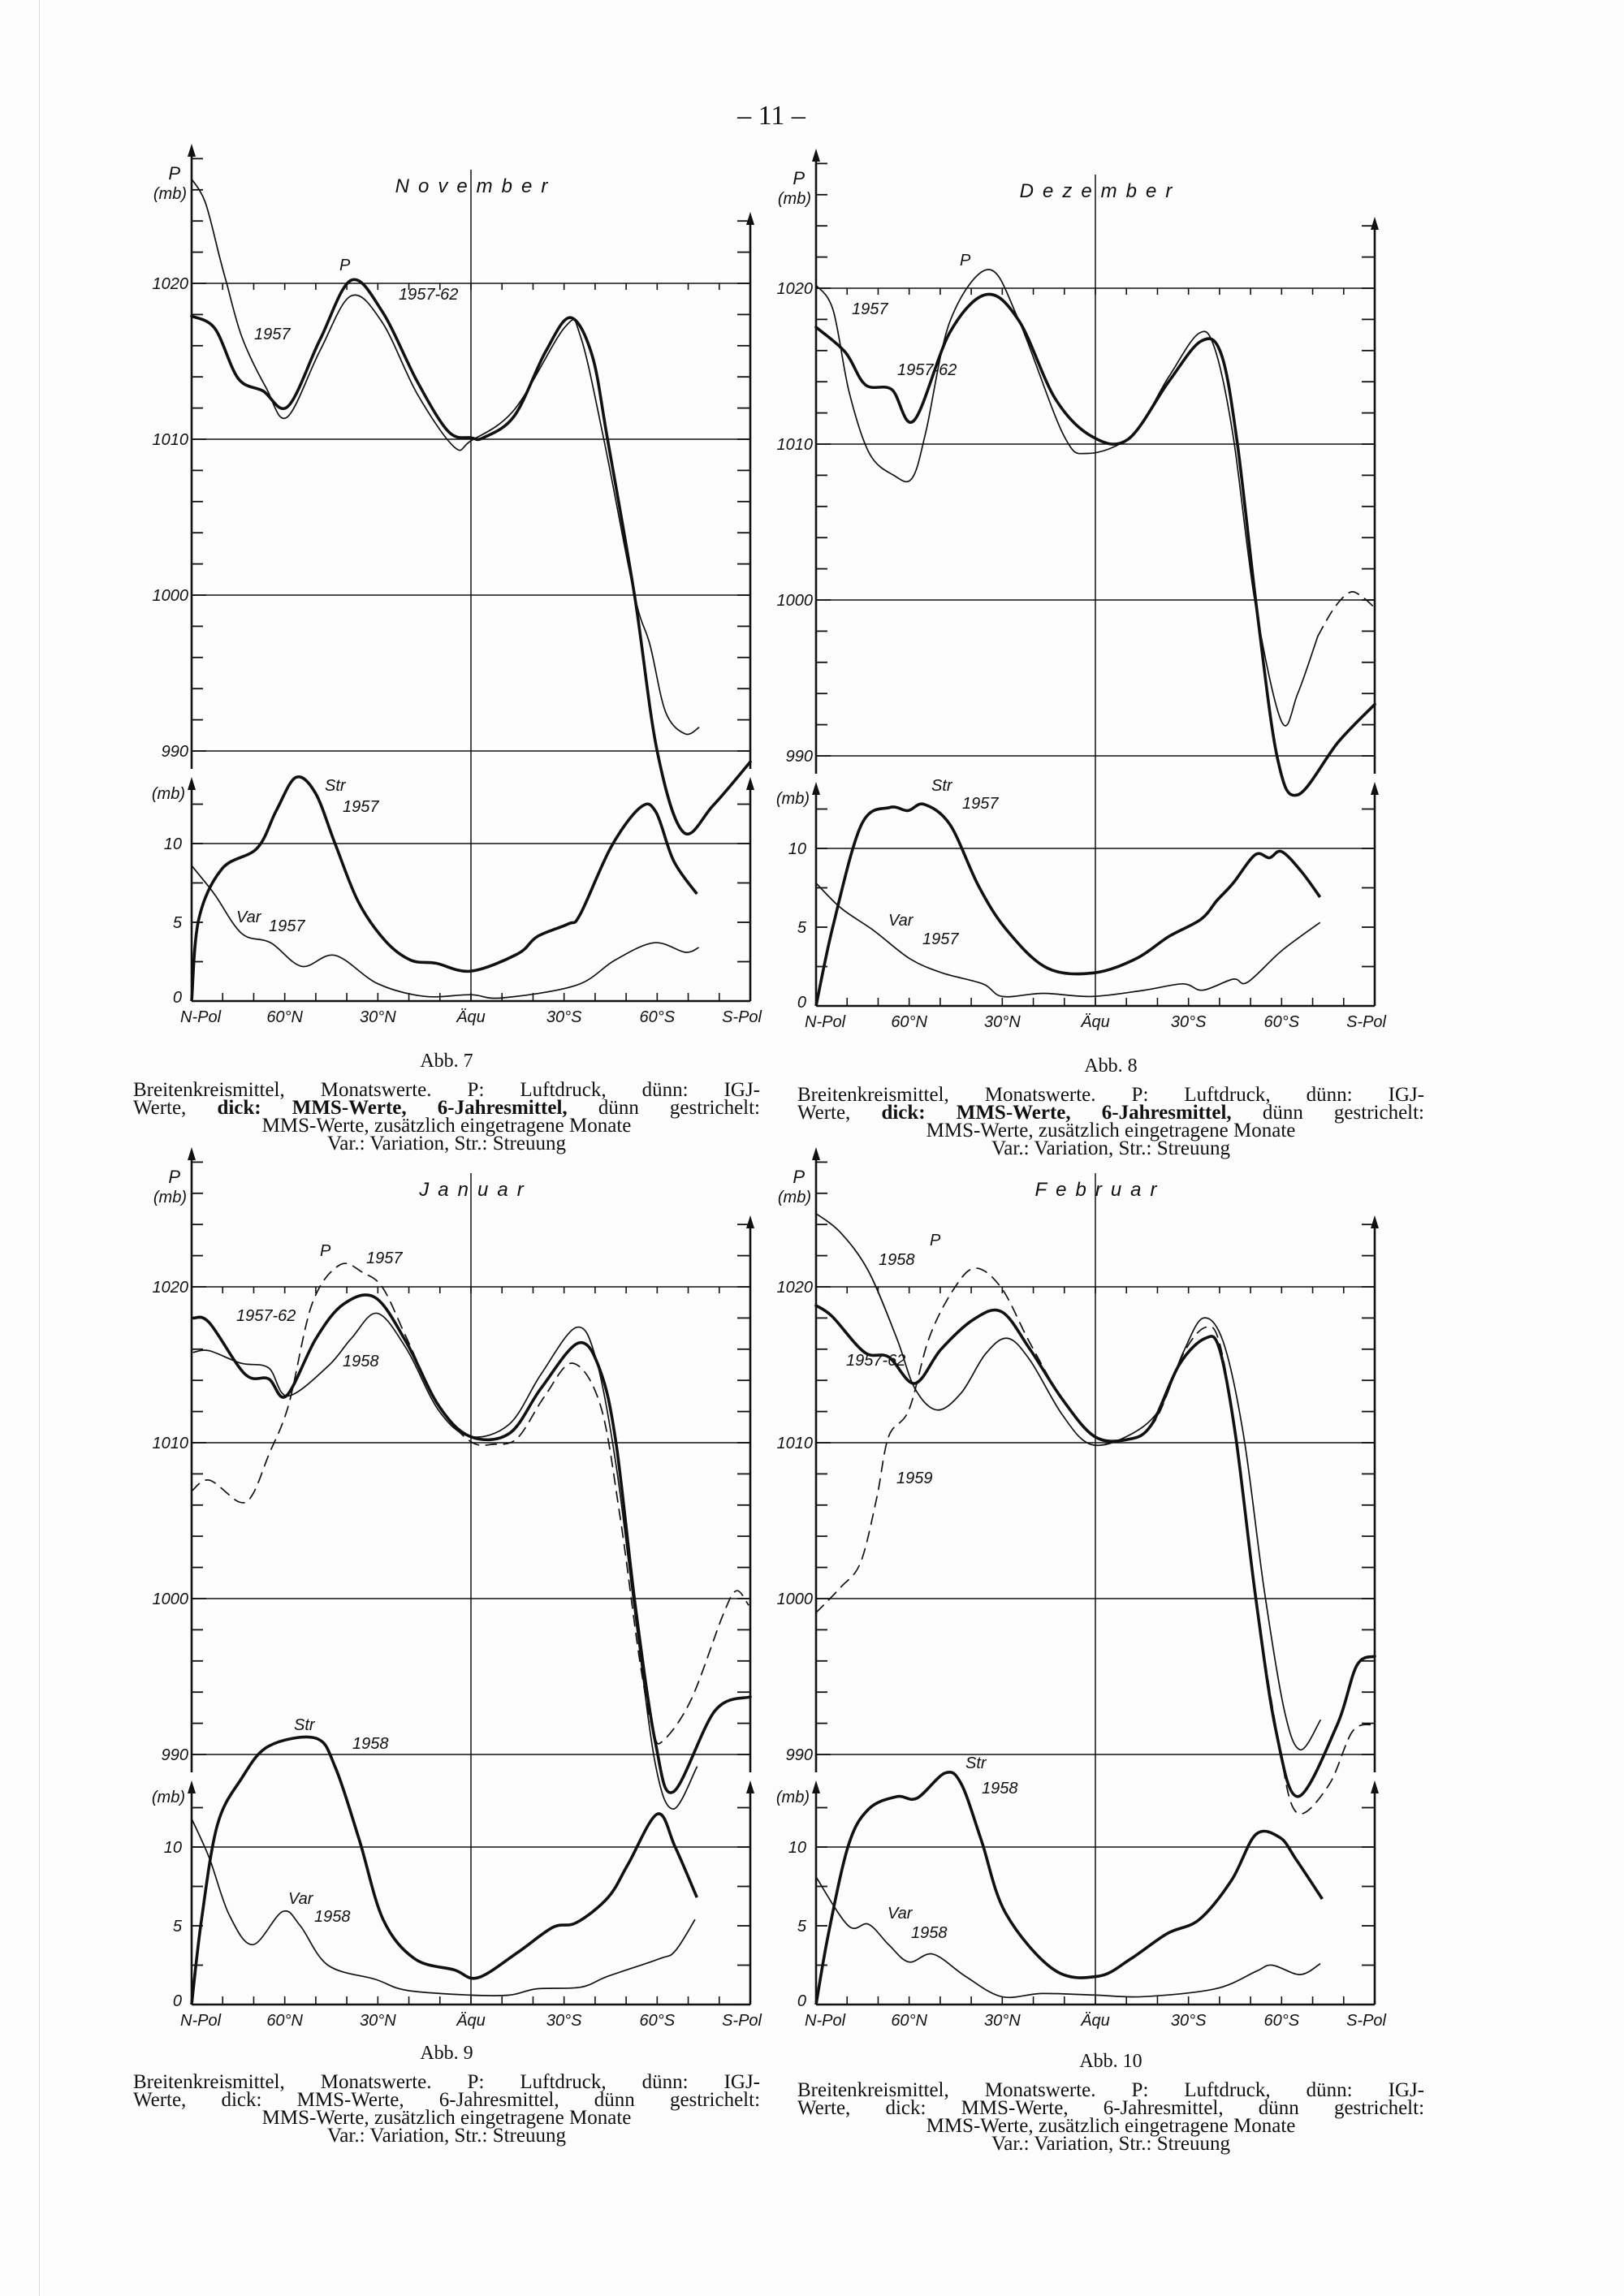 The width and height of the screenshot is (1624, 2296). Describe the element at coordinates (1068, 1481) in the screenshot. I see `pressure-series-thin` at that location.